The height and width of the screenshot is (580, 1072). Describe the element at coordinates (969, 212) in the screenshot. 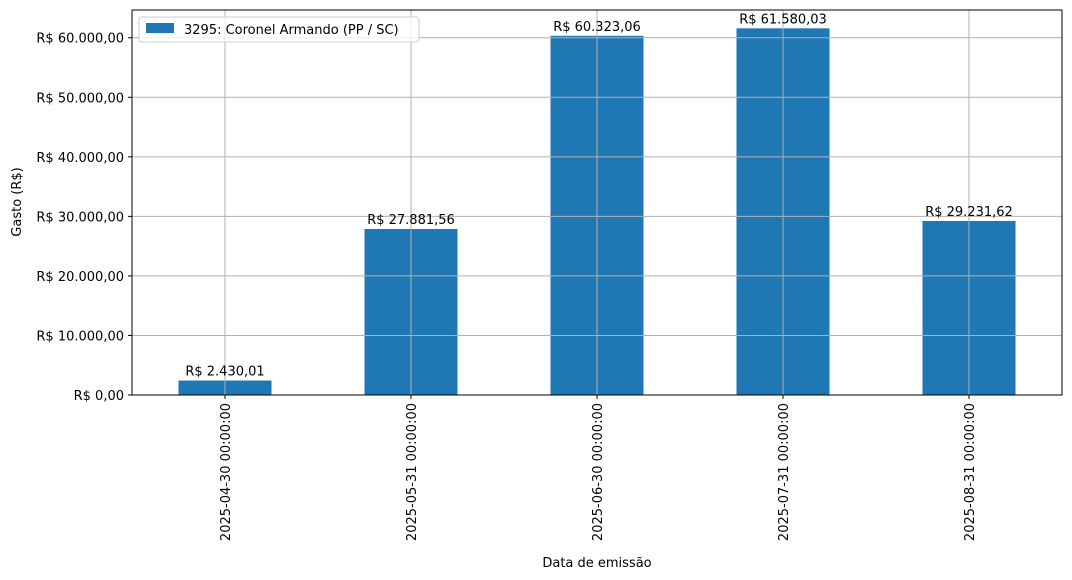

I see `bar-value-label: R$ 29.231,62` at that location.